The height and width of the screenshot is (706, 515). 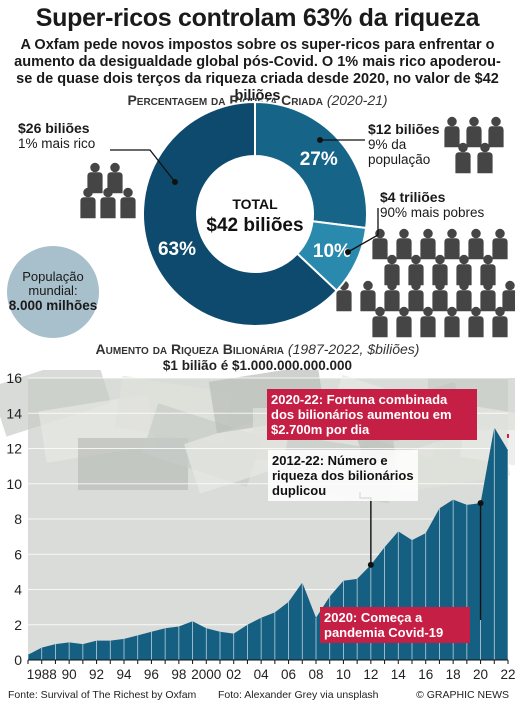 What do you see at coordinates (453, 674) in the screenshot?
I see `x-tick-label: 18` at bounding box center [453, 674].